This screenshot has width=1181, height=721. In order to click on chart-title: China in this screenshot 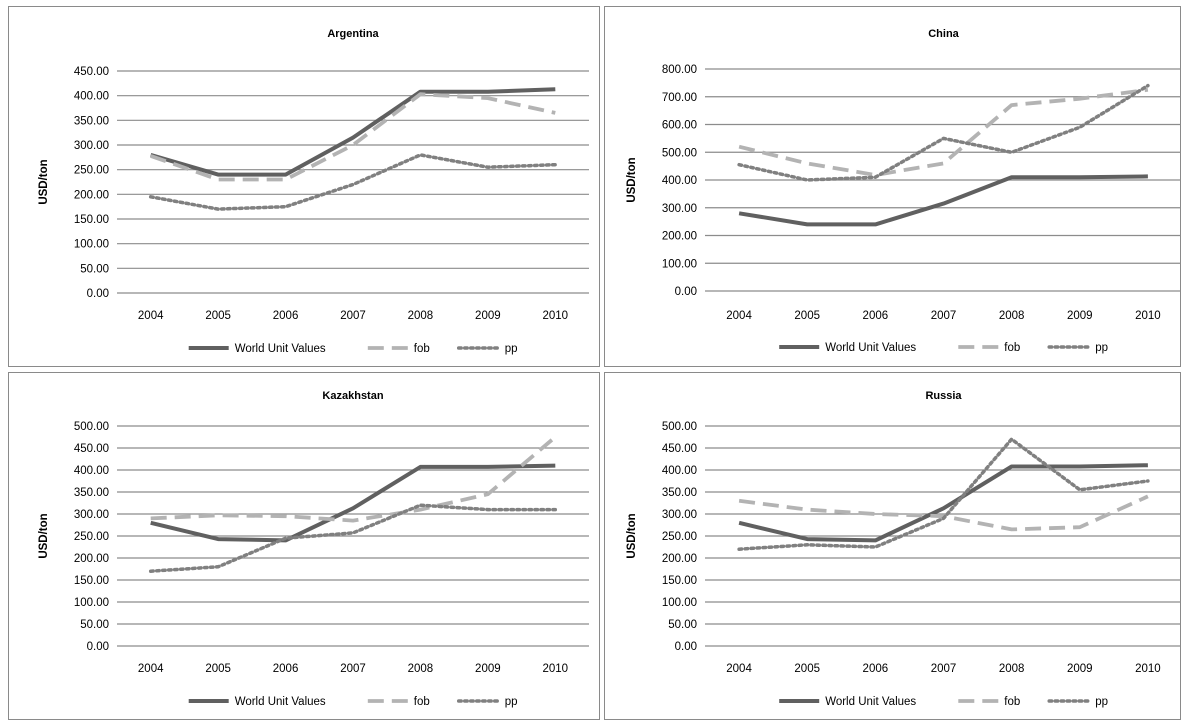, I will do `click(943, 34)`.